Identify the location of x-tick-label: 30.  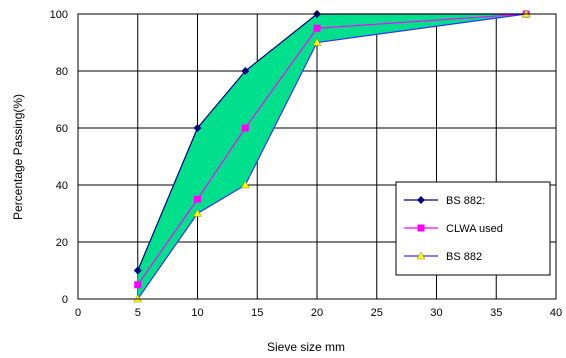
(436, 313).